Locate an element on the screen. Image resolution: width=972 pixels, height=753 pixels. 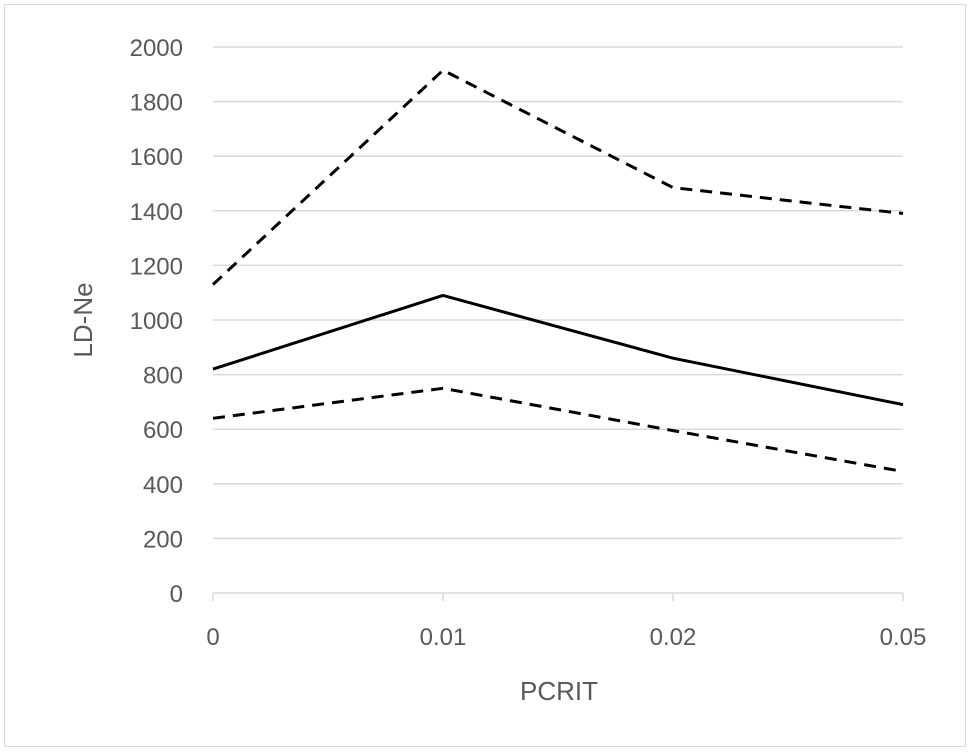
y-tick-label: 1000 is located at coordinates (156, 321).